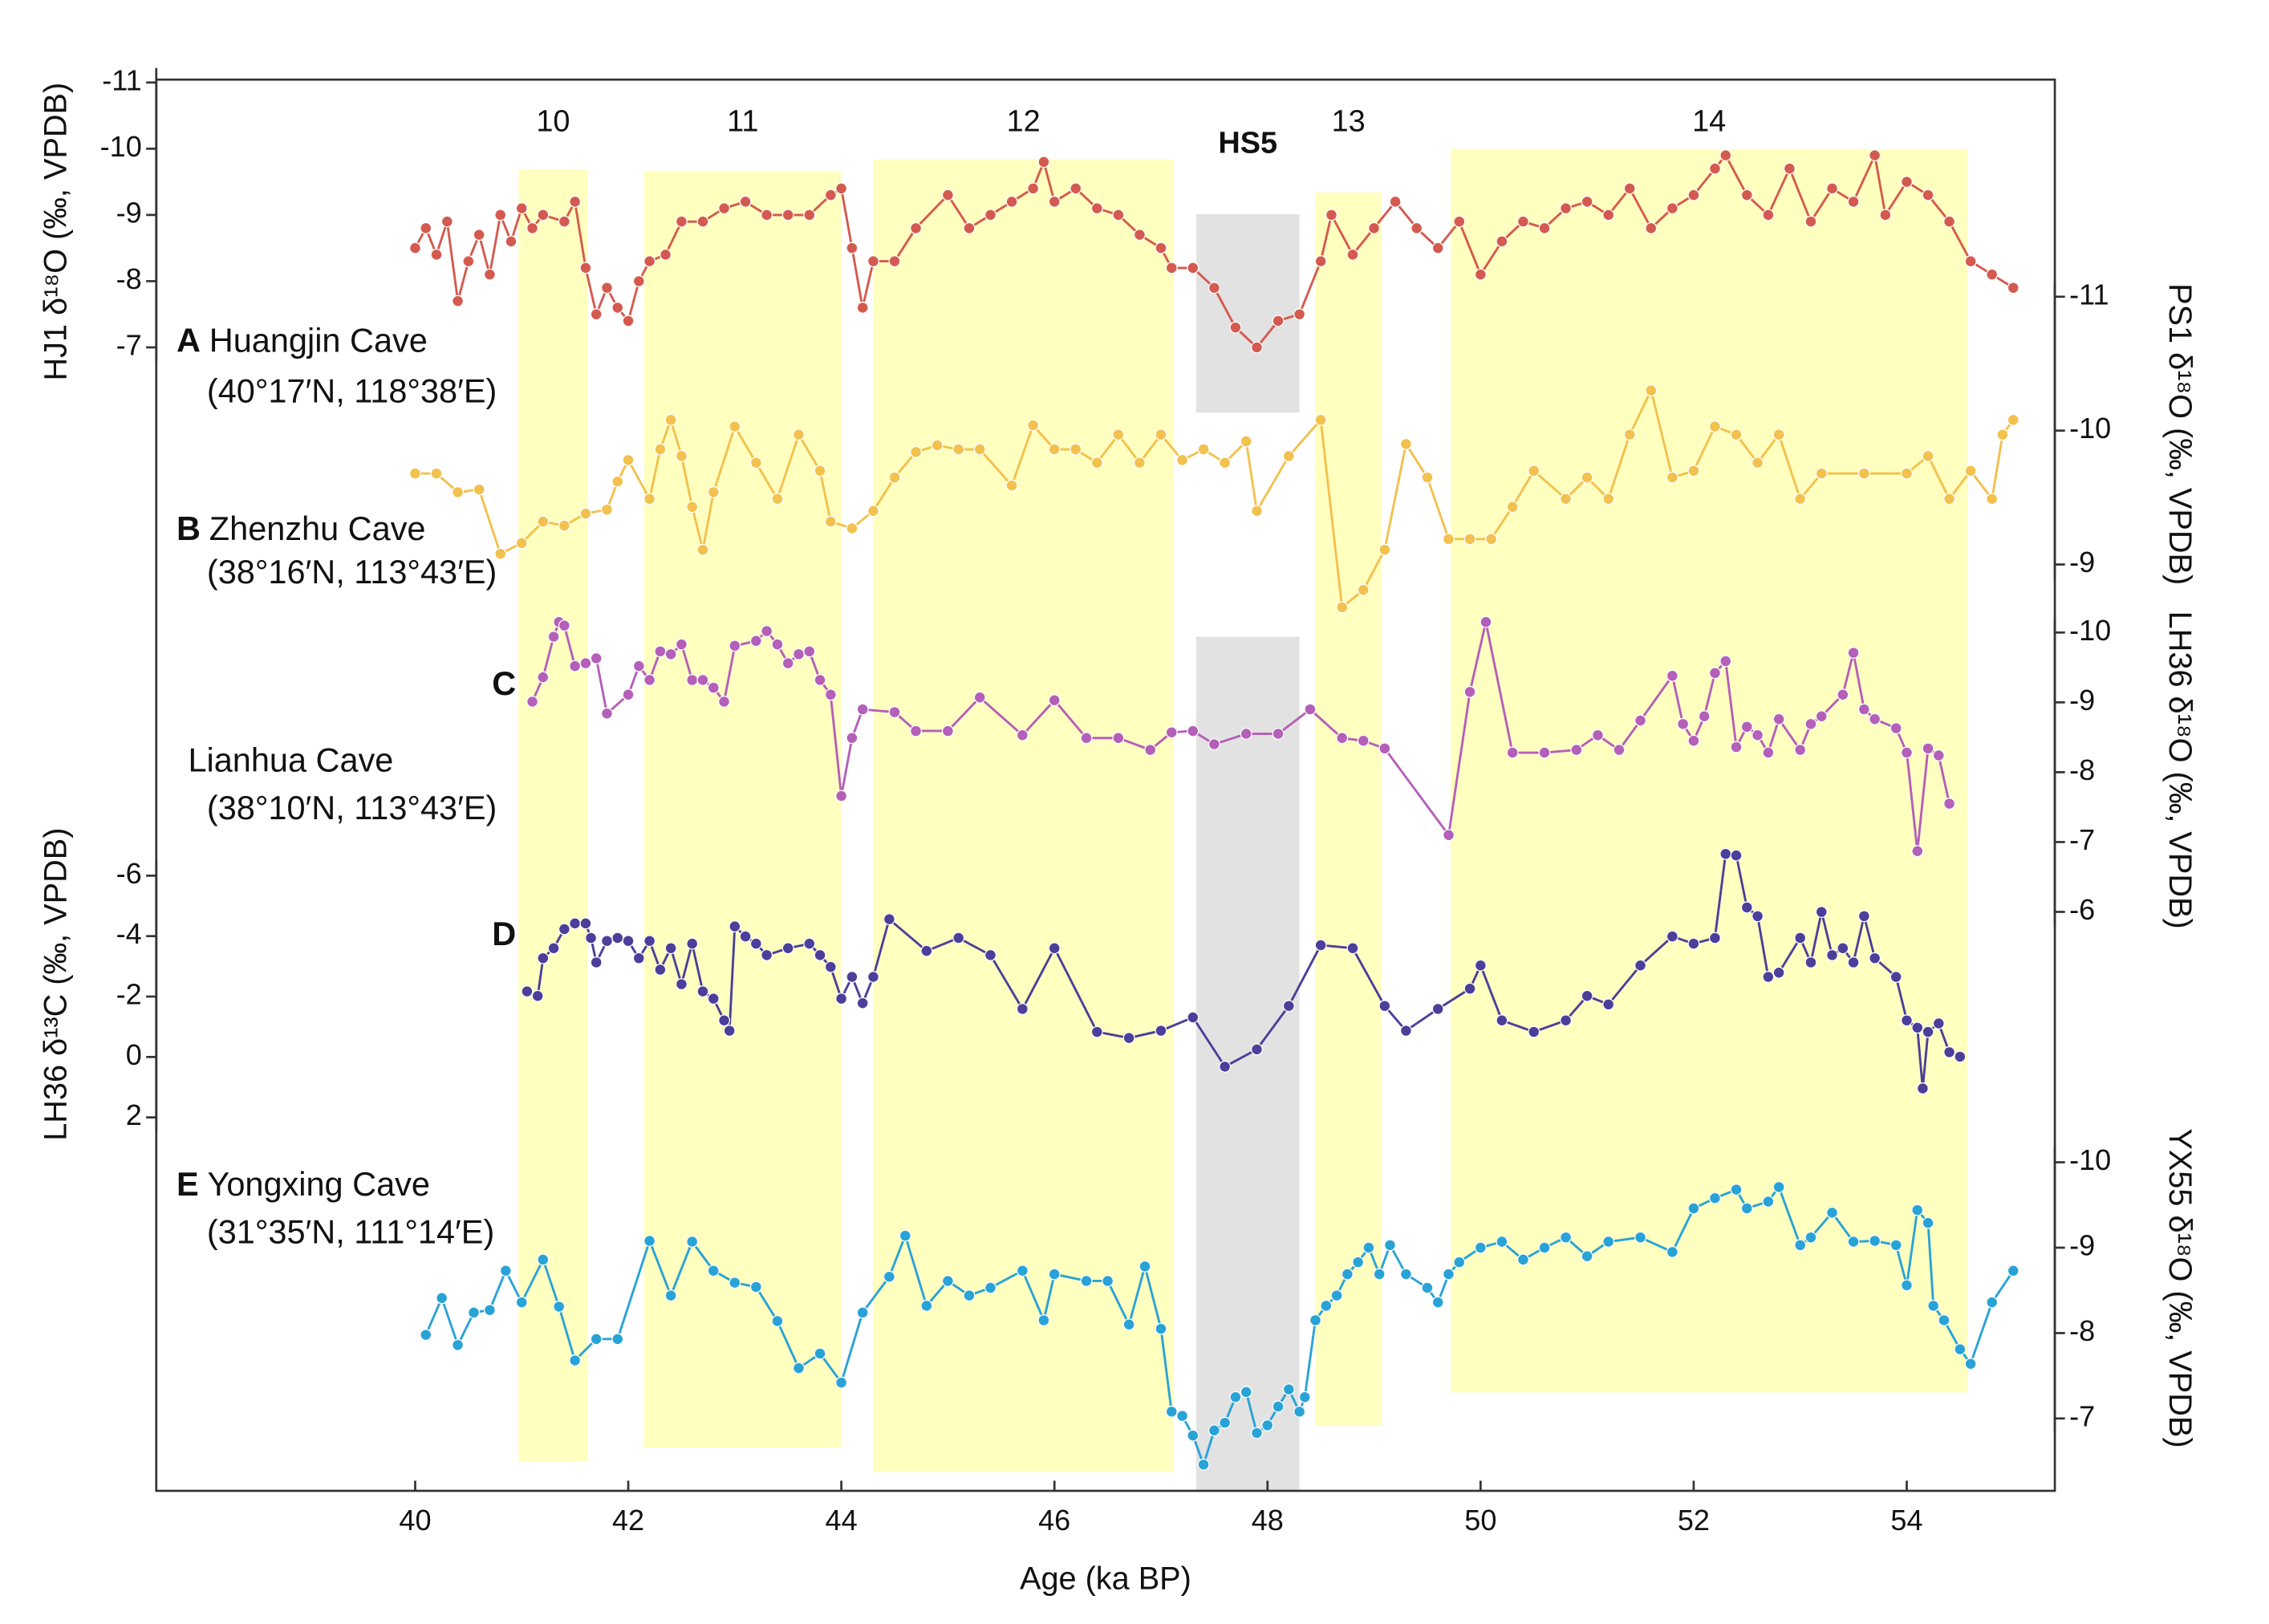  Describe the element at coordinates (1694, 1520) in the screenshot. I see `x-tick-label: 52` at that location.